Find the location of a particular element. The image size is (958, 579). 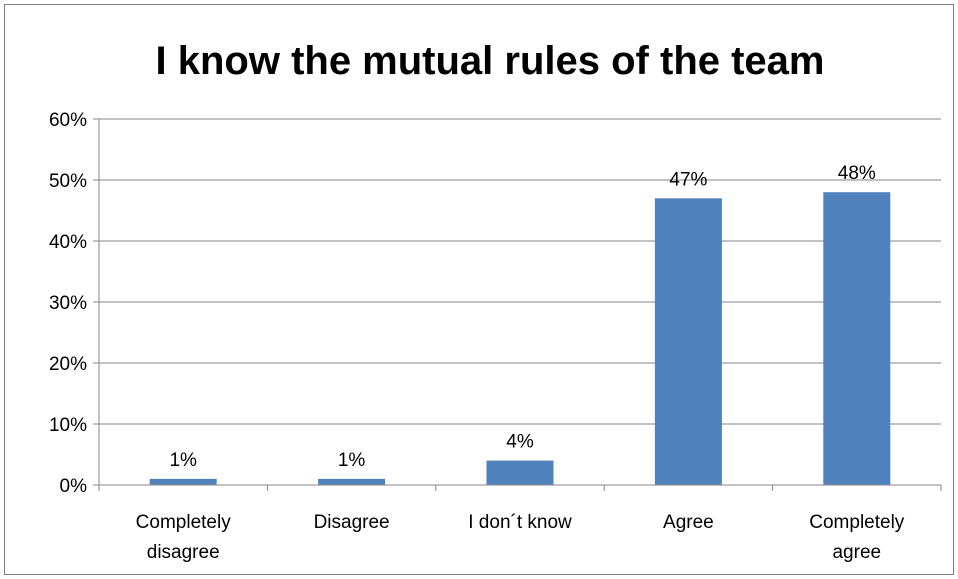

x-tick-label: Completely agree is located at coordinates (857, 537).